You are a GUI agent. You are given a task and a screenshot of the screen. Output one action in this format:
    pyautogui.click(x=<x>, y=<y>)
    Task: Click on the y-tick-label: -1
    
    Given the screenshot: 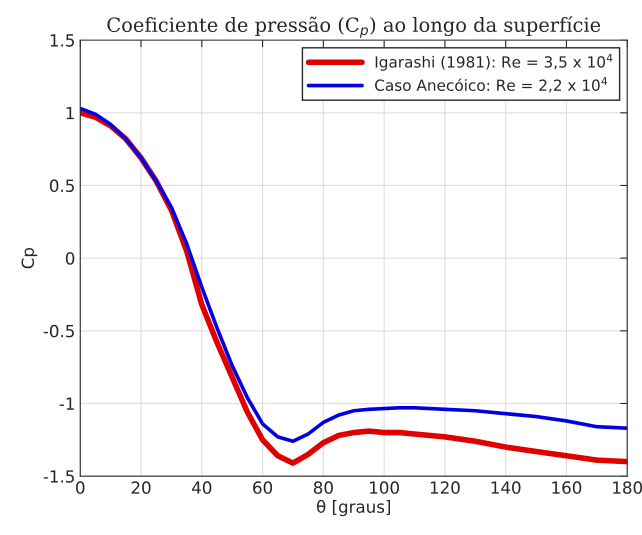 What is the action you would take?
    pyautogui.click(x=67, y=404)
    